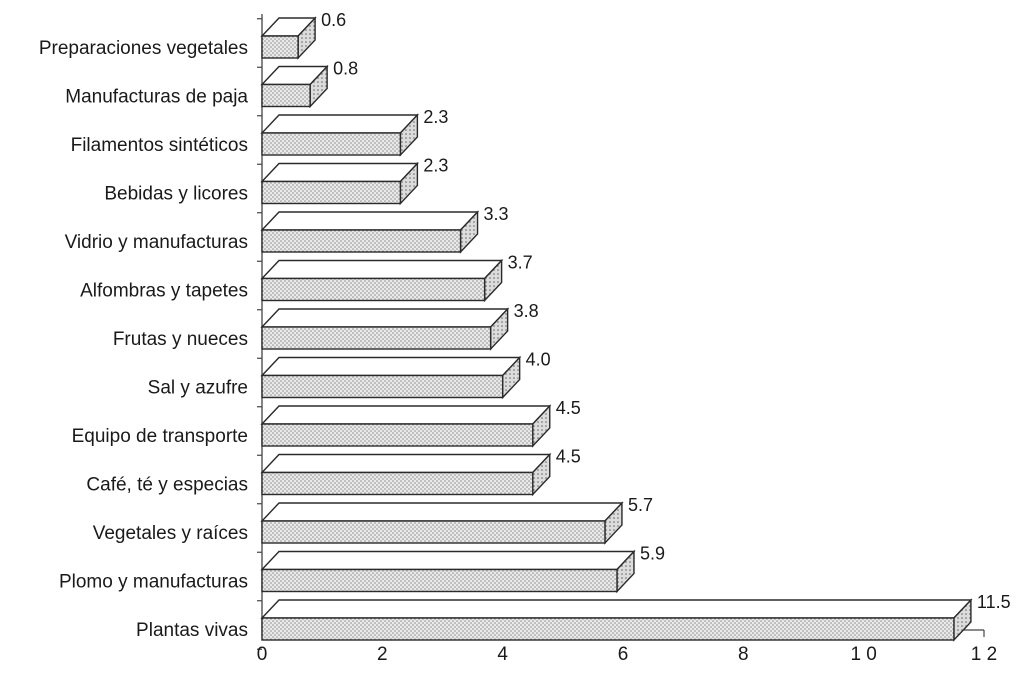 The width and height of the screenshot is (1024, 685). What do you see at coordinates (167, 485) in the screenshot?
I see `category-label: Café, té y especias` at bounding box center [167, 485].